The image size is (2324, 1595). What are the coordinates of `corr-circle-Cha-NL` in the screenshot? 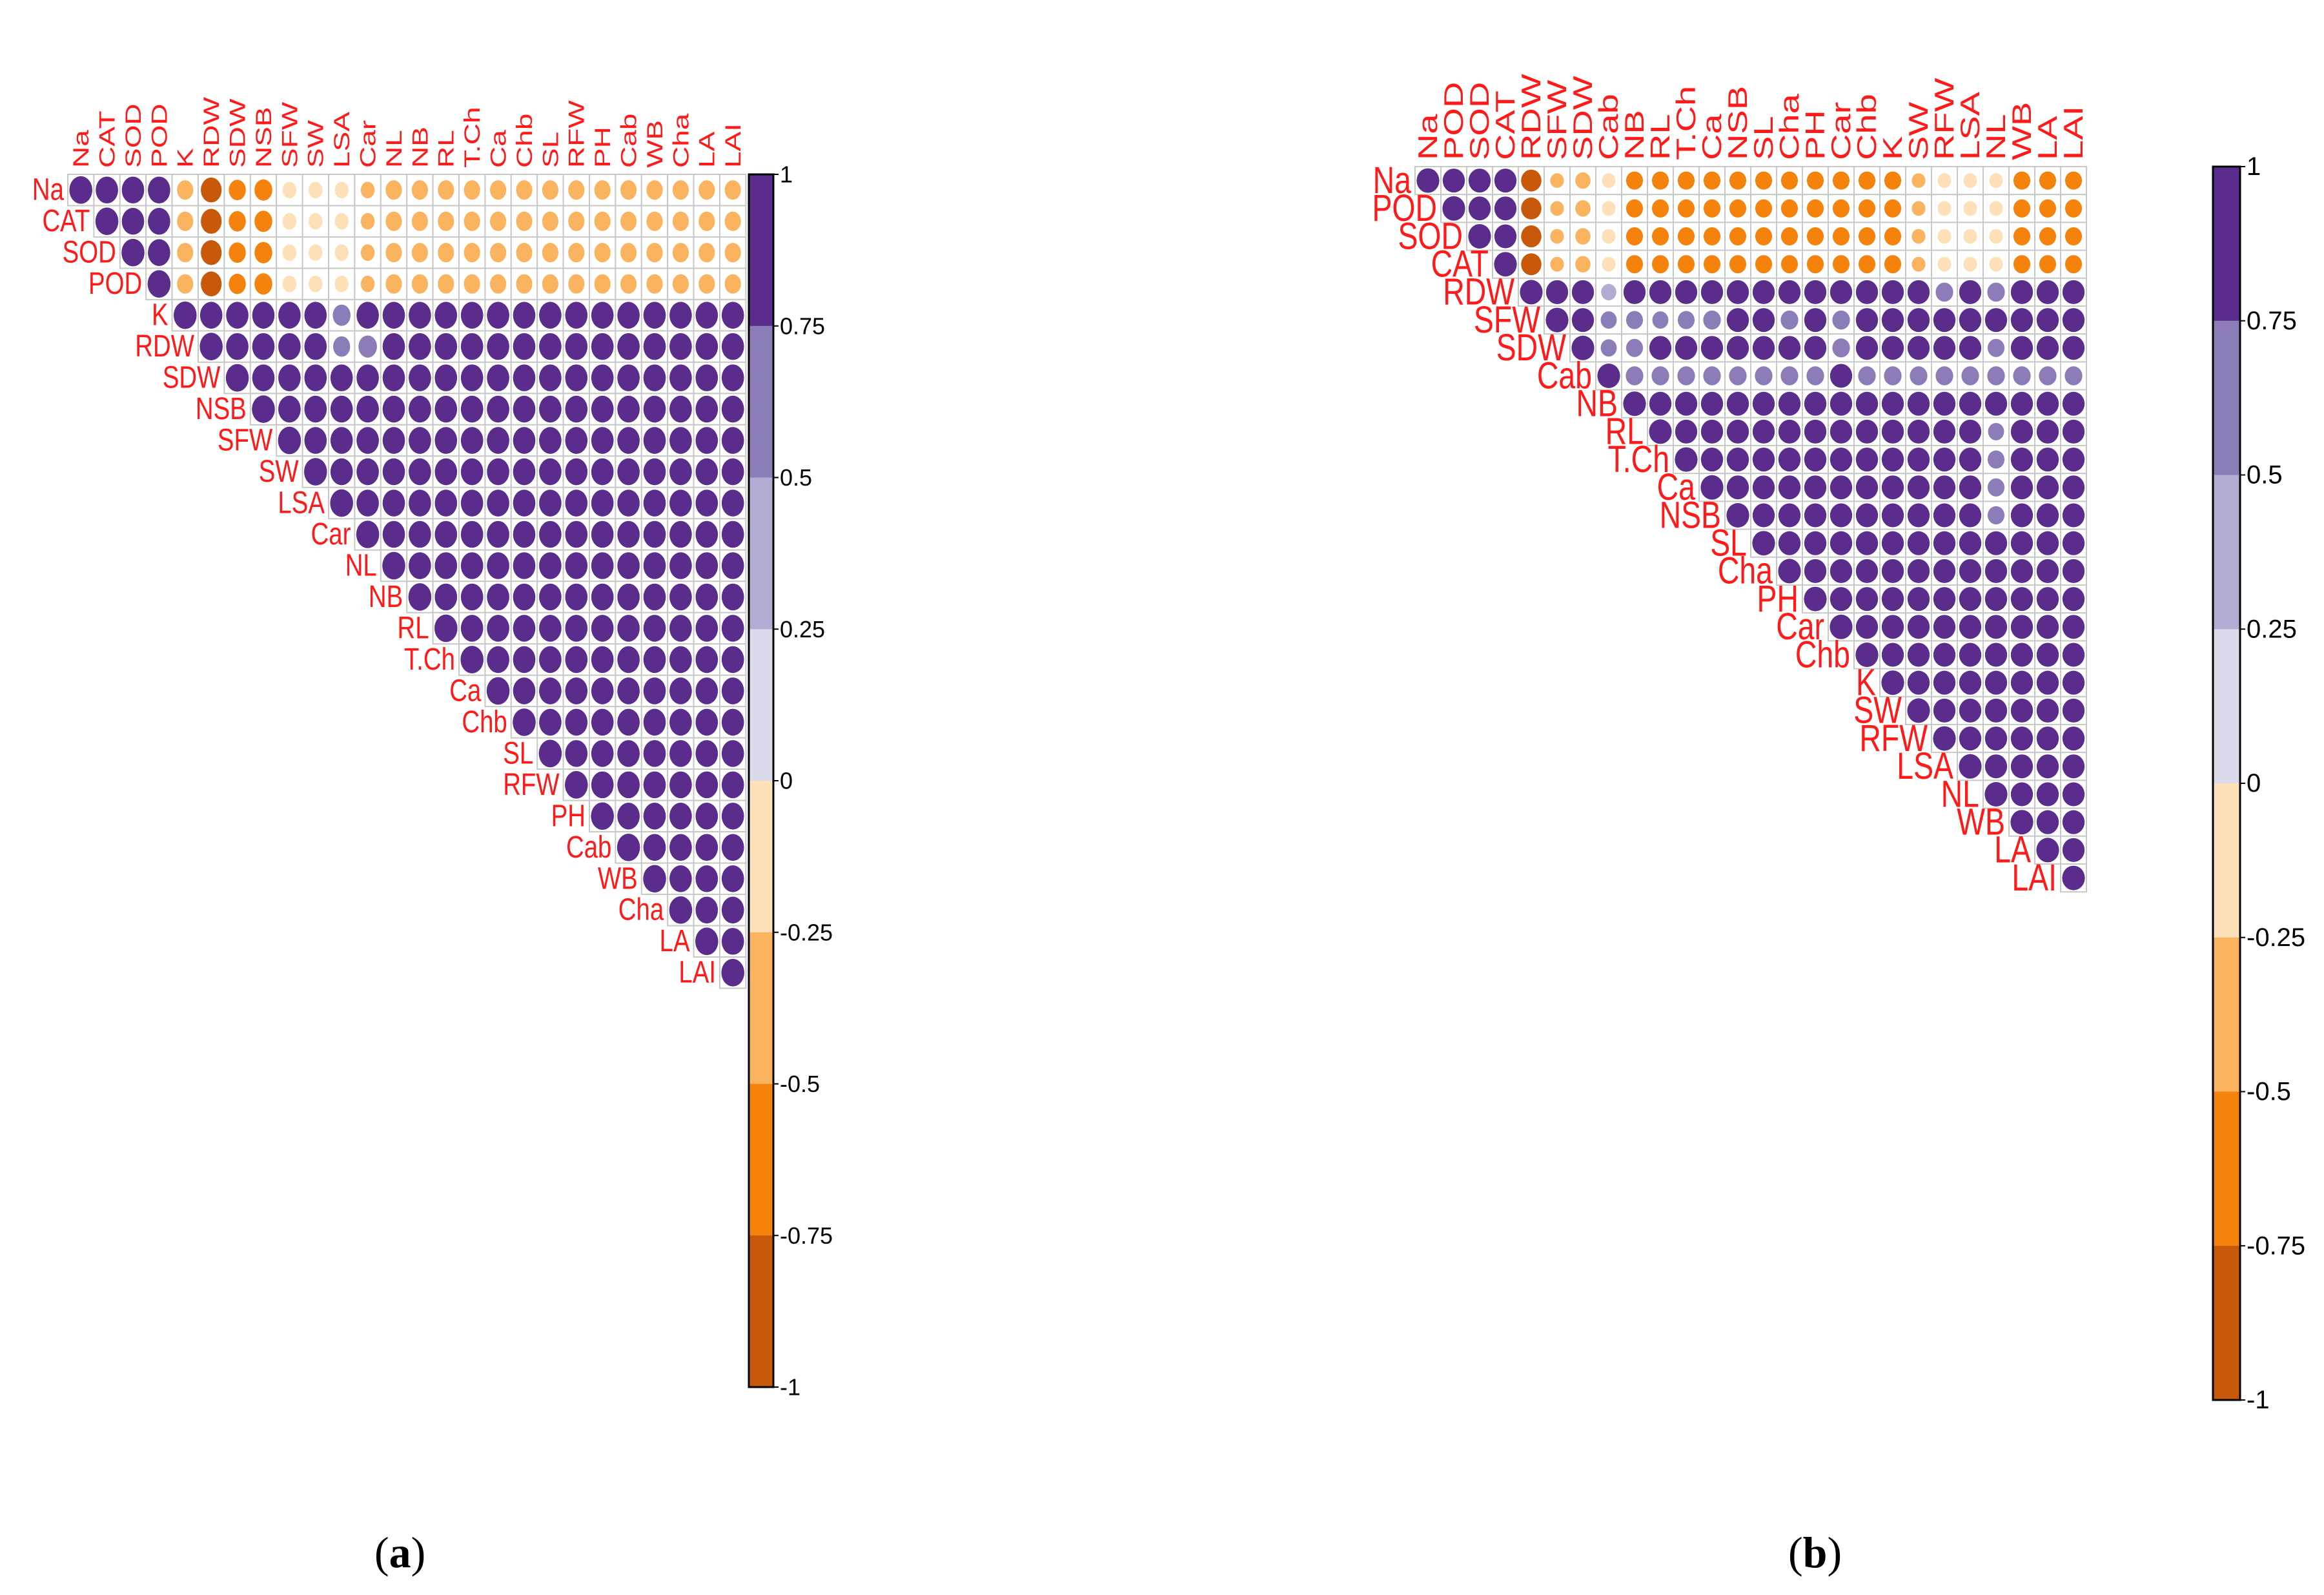 It's located at (1996, 571).